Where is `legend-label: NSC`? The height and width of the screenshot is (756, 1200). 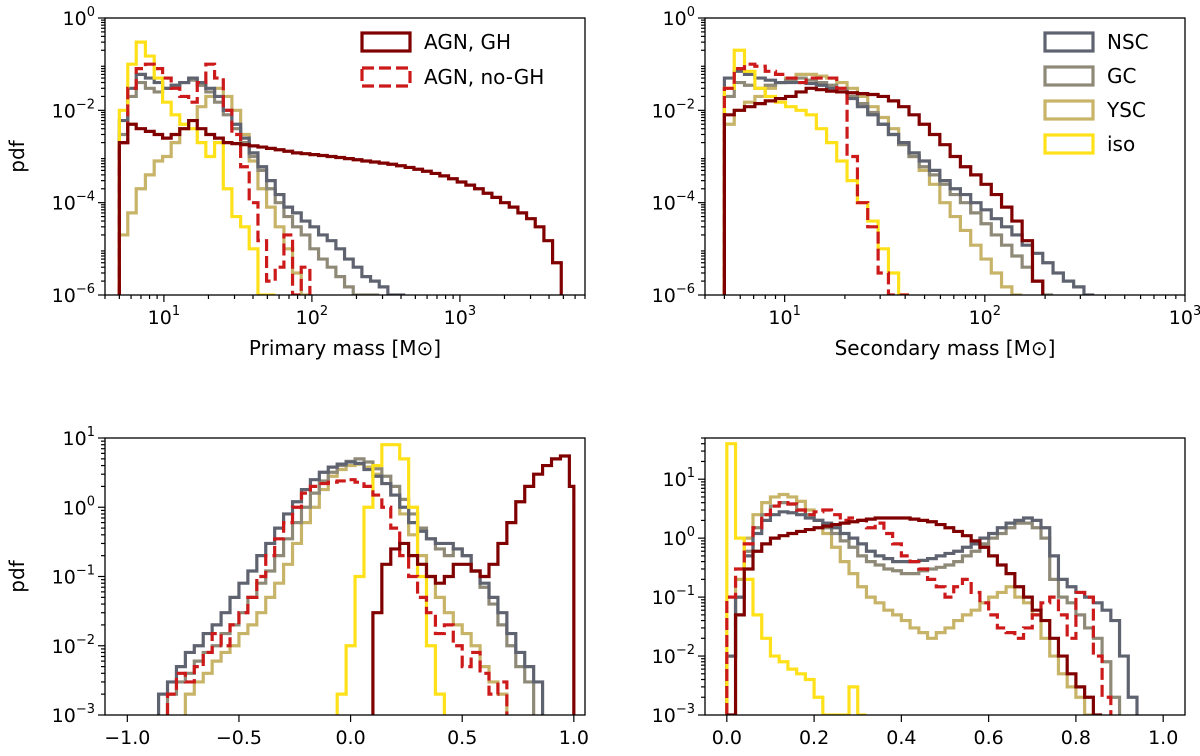
legend-label: NSC is located at coordinates (1128, 42).